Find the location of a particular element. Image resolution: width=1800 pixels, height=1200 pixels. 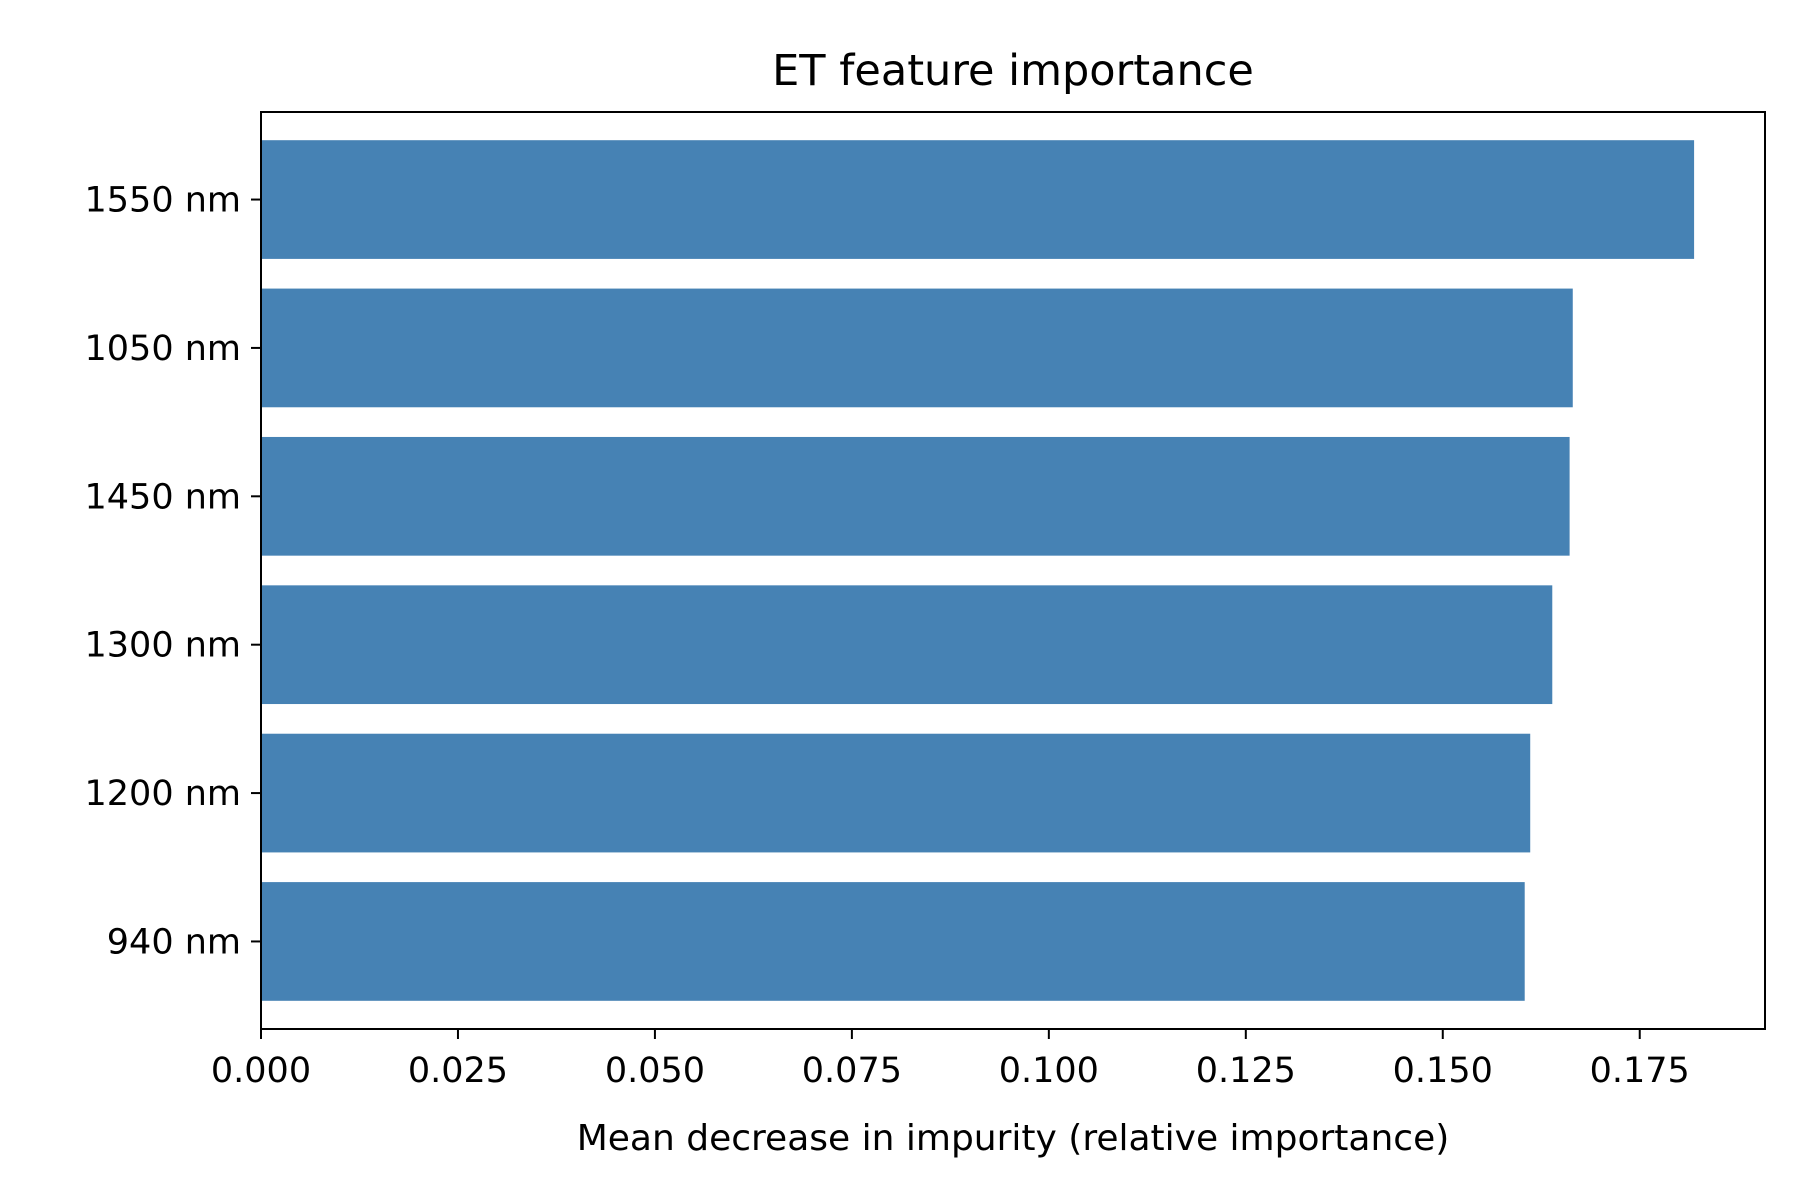

y-tick-label-1050-nm: 1050 nm is located at coordinates (163, 349).